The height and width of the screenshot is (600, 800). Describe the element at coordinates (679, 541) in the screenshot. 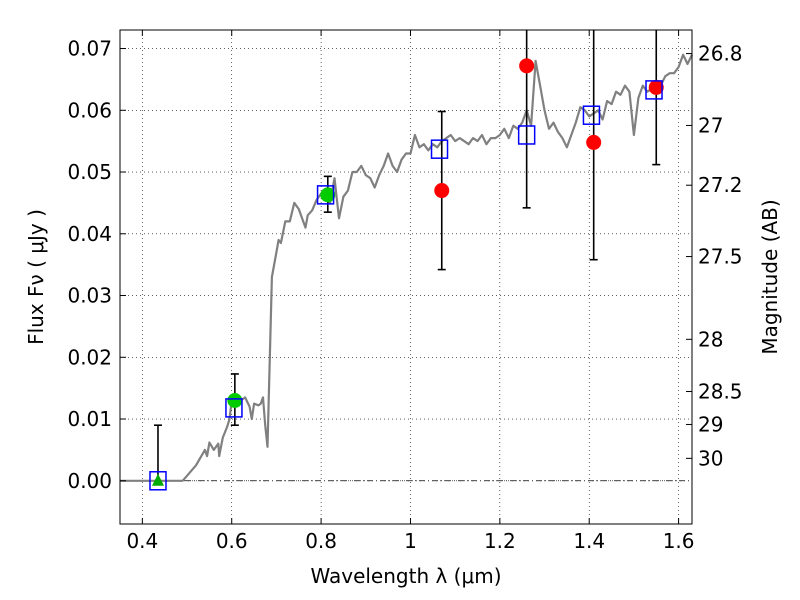

I see `x-tick-label: 1.6` at that location.